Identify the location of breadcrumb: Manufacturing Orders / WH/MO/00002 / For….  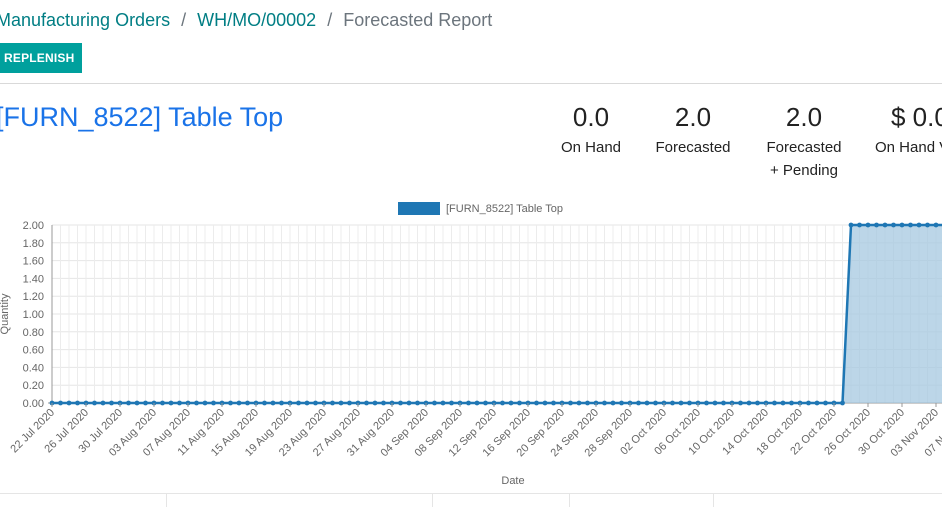
(246, 20).